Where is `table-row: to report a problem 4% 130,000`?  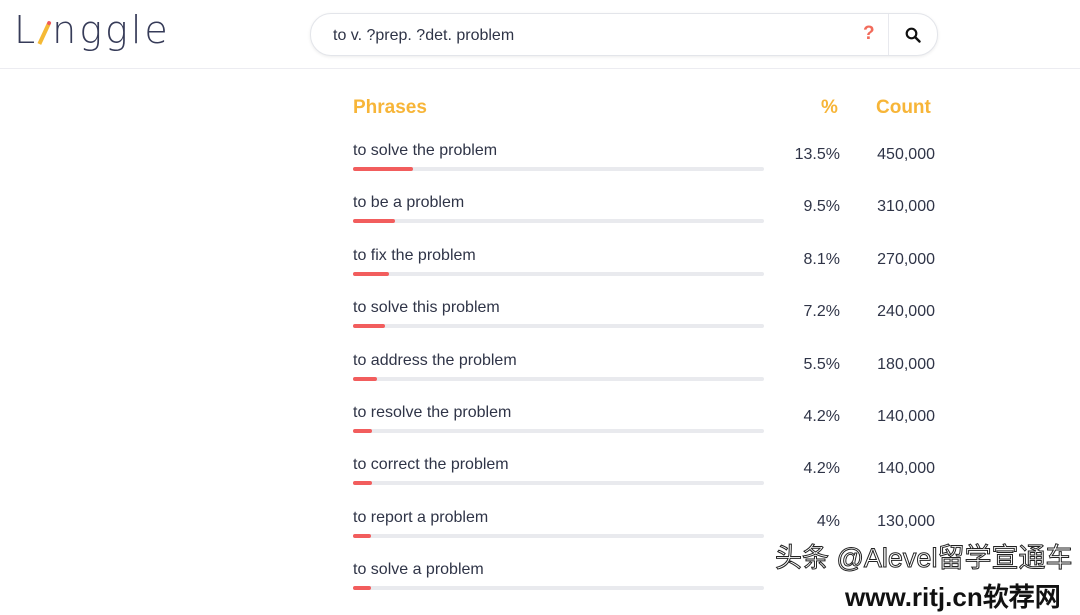
table-row: to report a problem 4% 130,000 is located at coordinates (644, 535).